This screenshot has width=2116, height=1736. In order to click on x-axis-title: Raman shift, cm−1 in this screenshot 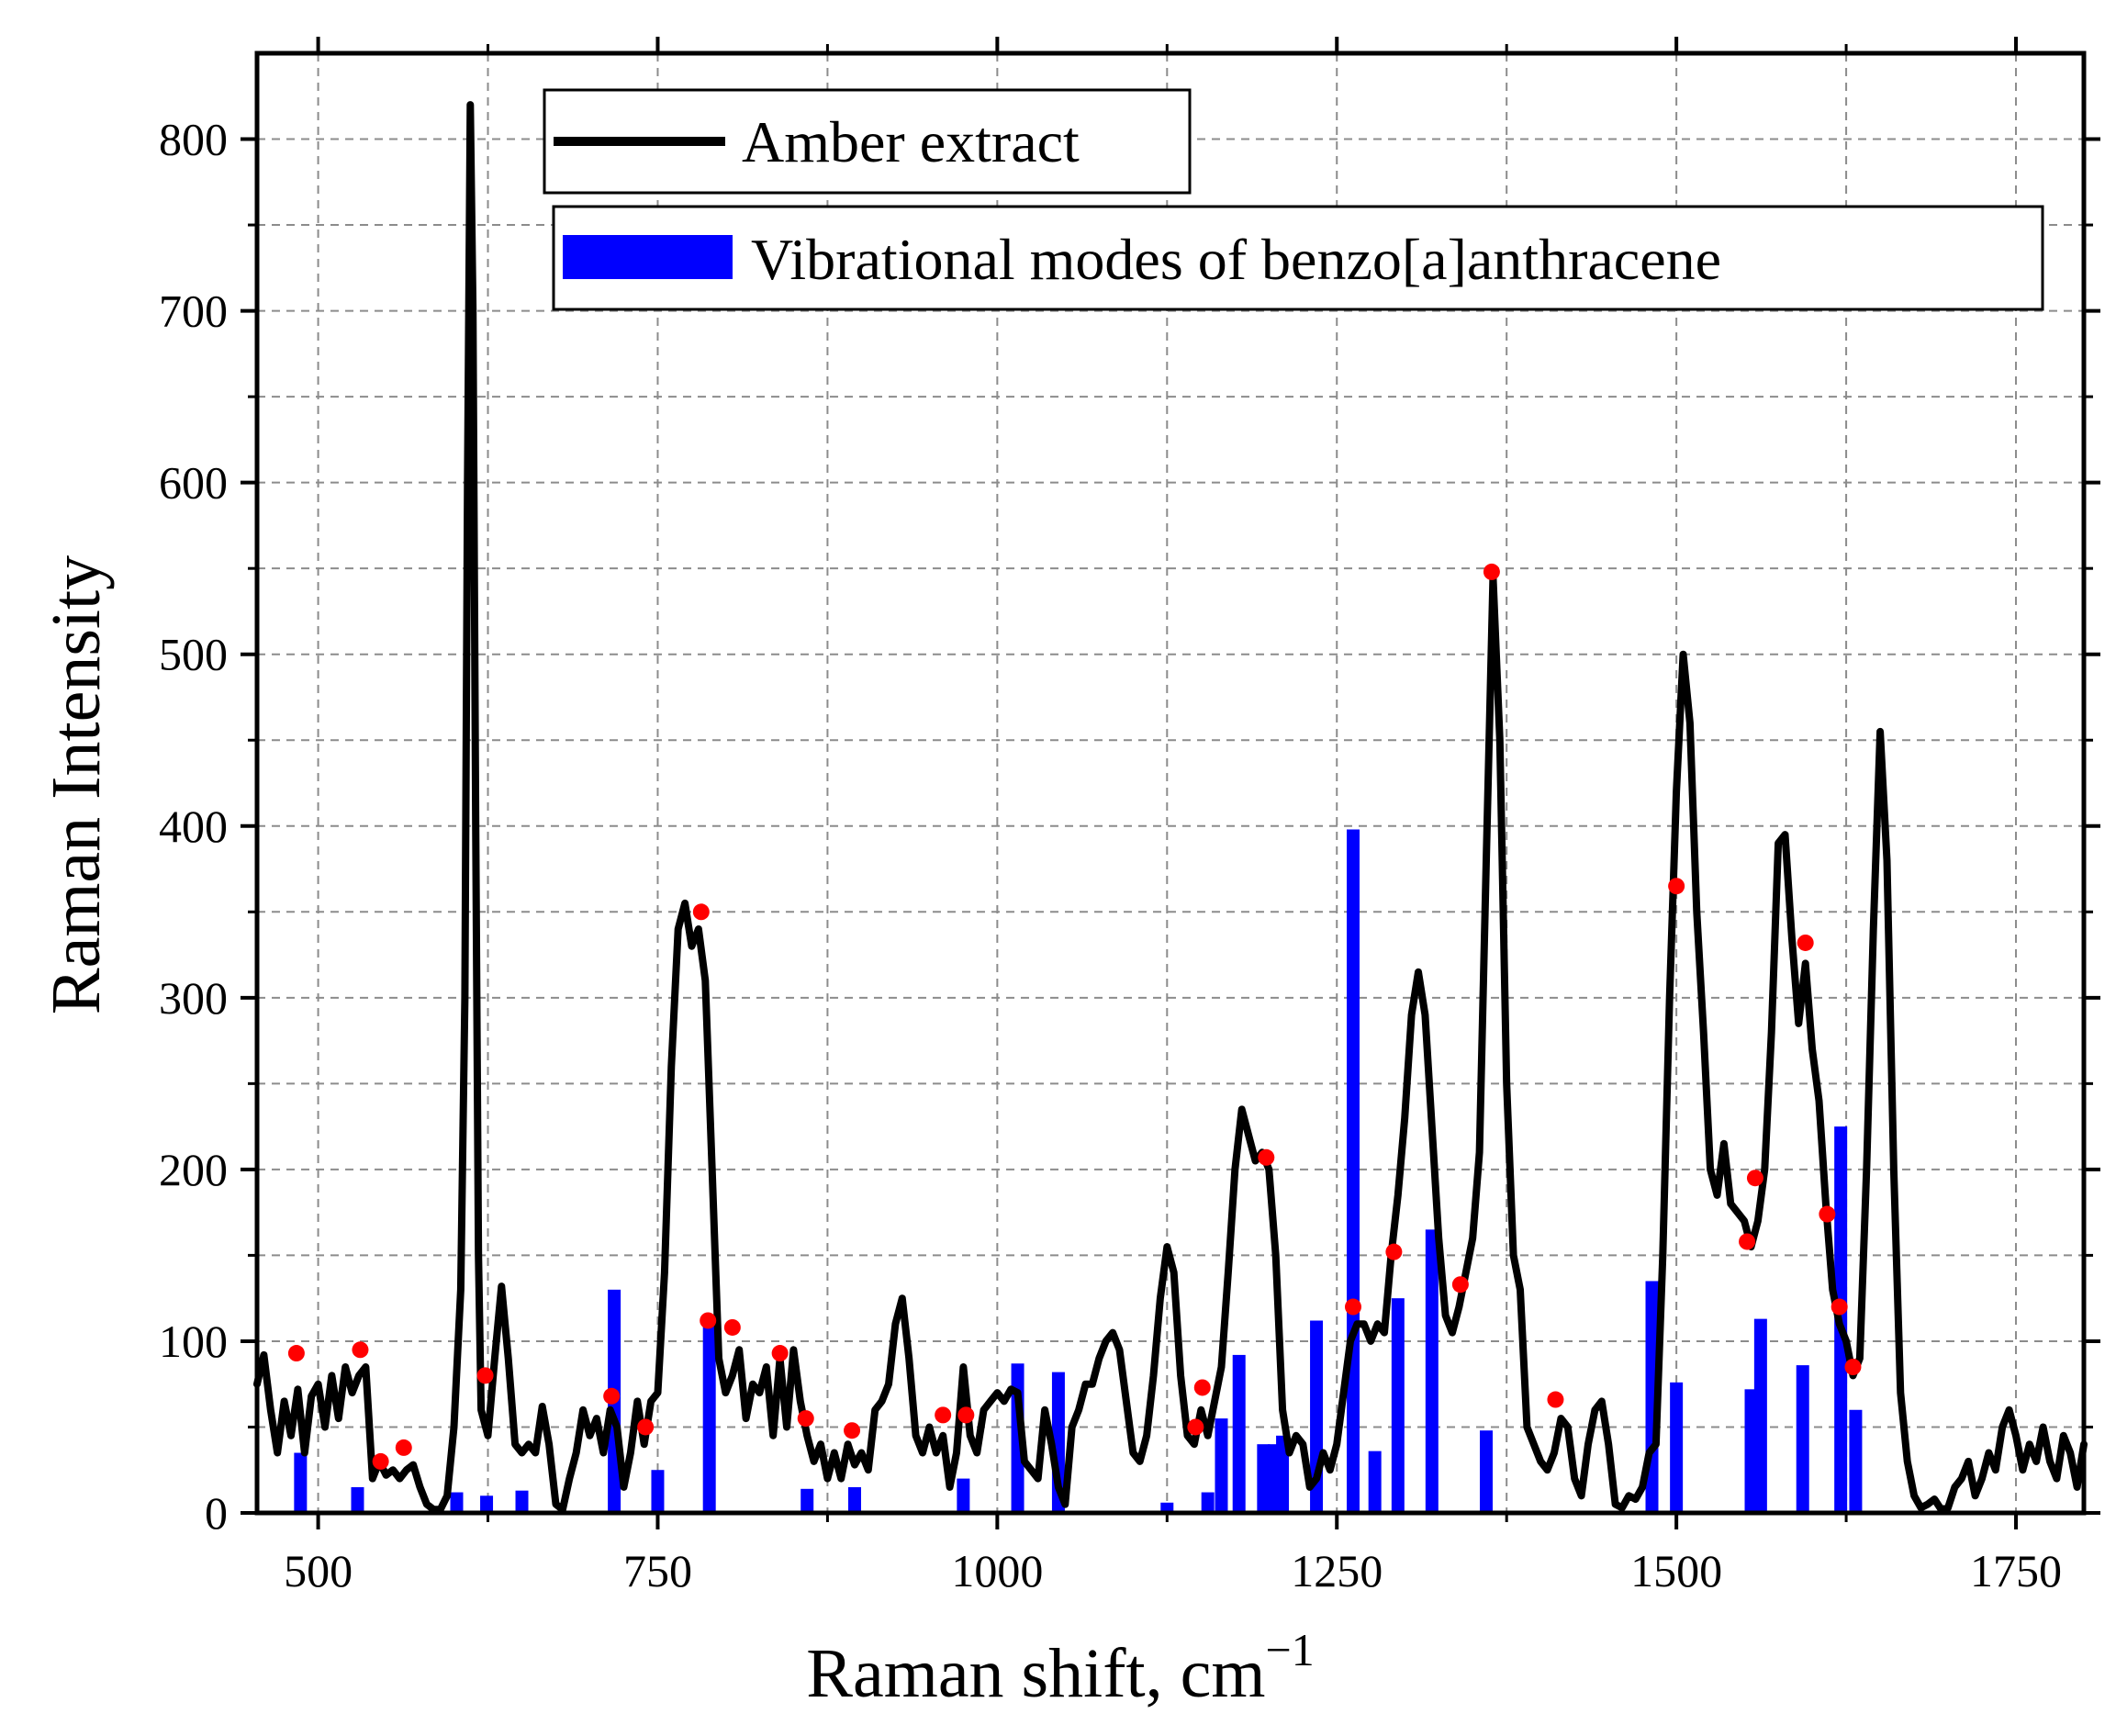, I will do `click(1060, 1668)`.